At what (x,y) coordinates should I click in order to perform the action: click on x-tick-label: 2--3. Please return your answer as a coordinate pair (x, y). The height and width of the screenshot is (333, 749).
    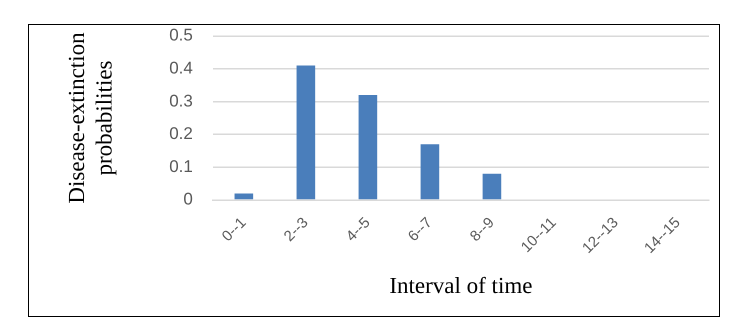
    Looking at the image, I should click on (296, 230).